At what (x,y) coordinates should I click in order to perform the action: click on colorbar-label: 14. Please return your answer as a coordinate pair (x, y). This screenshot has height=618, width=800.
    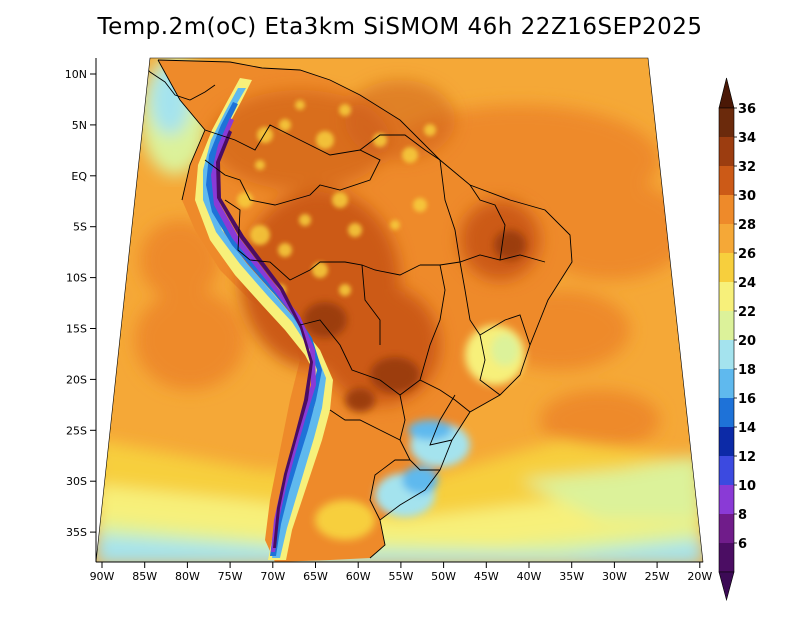
    Looking at the image, I should click on (747, 428).